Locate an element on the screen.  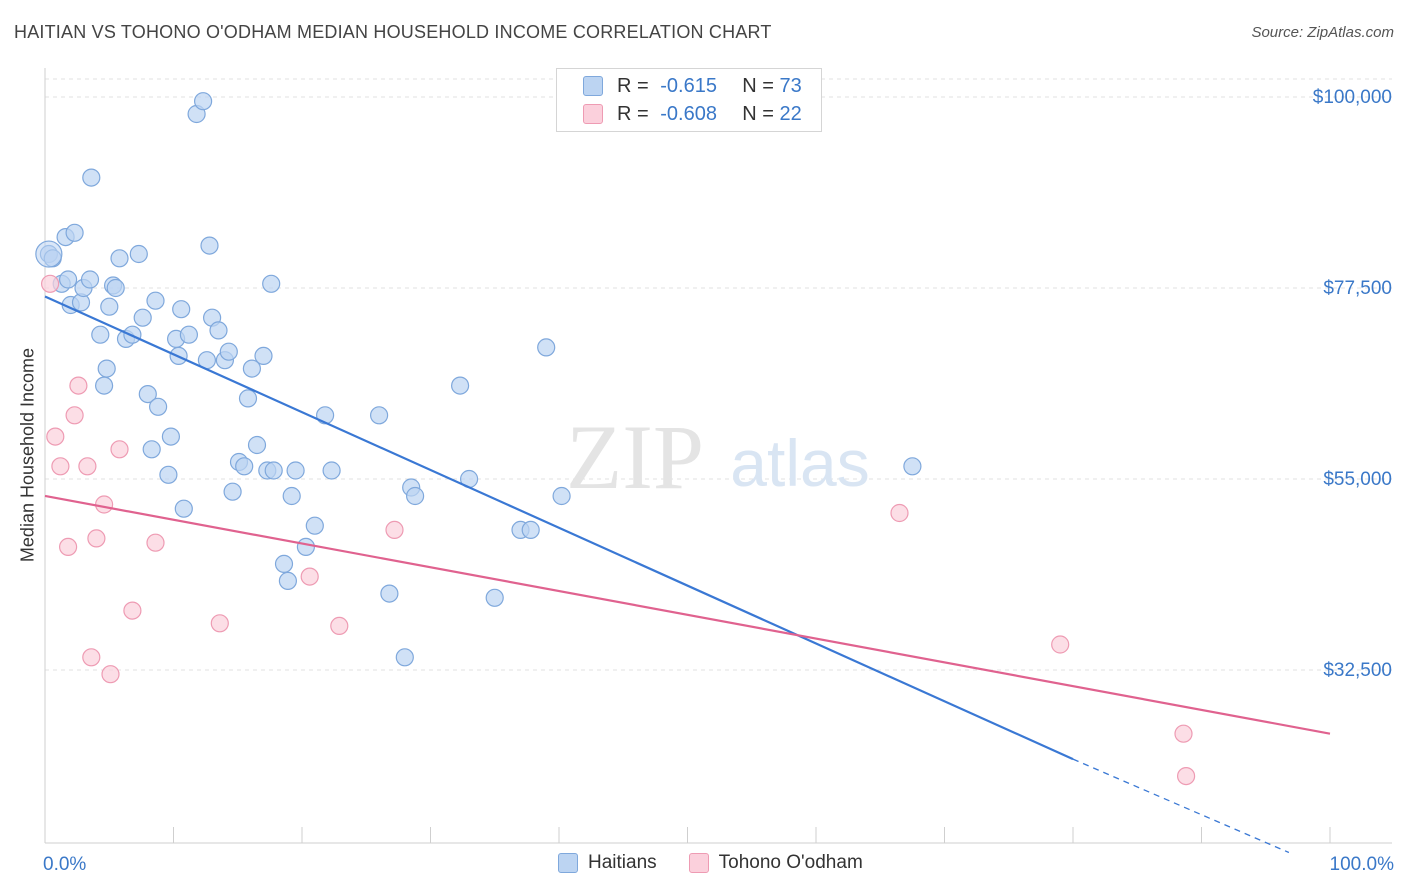
y-tick-label: $100,000 is located at coordinates (1352, 97).